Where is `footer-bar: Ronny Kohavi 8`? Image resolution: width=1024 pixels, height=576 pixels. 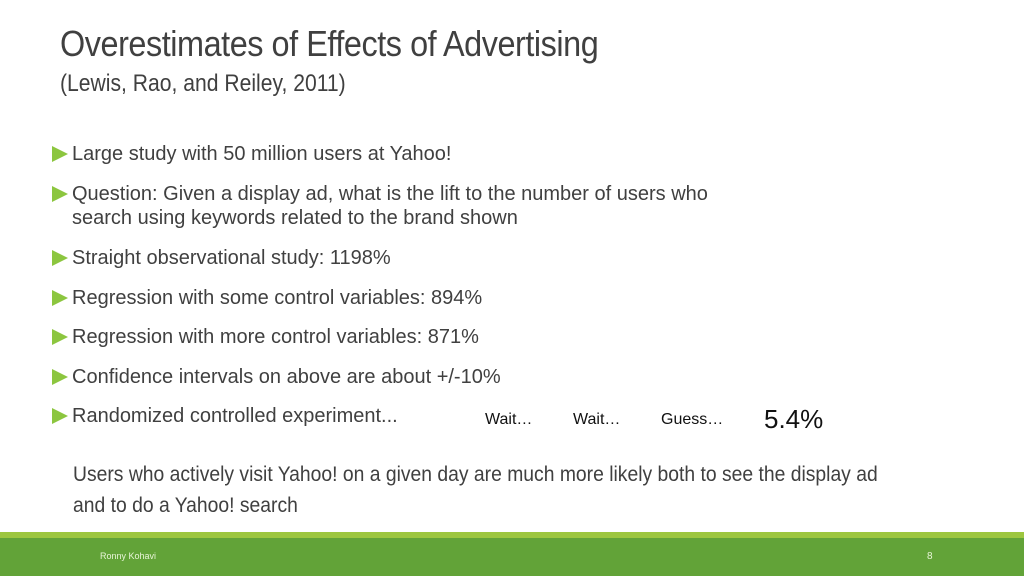 footer-bar: Ronny Kohavi 8 is located at coordinates (512, 557).